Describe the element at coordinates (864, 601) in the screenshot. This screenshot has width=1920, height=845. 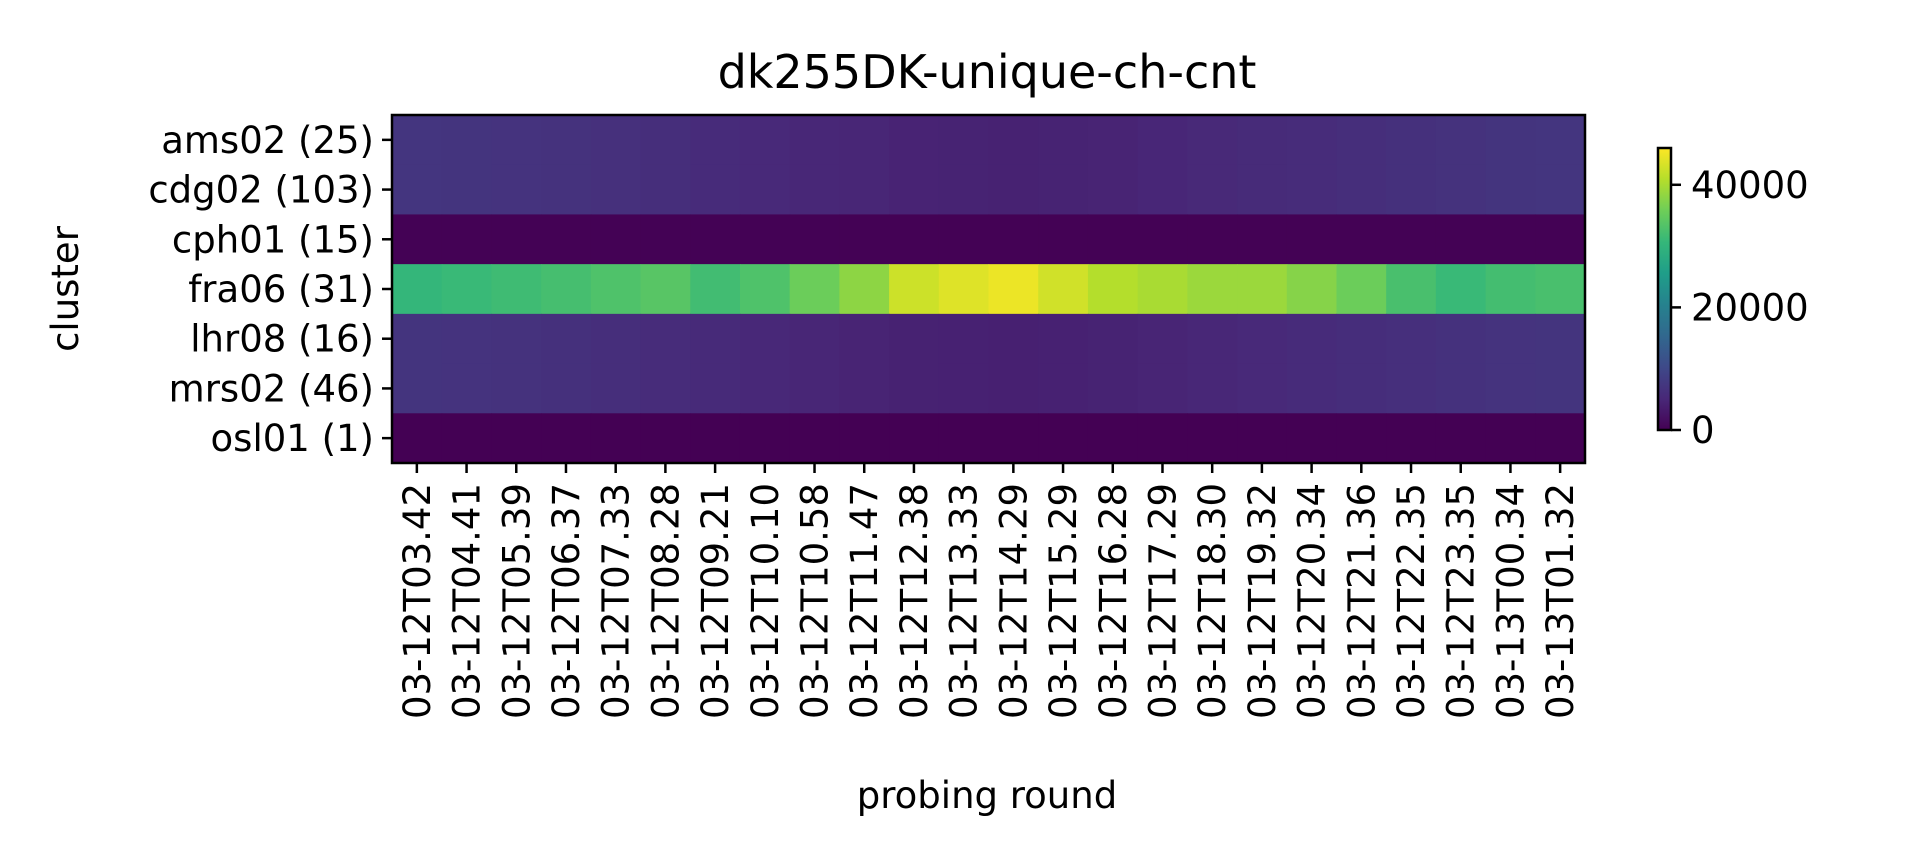
I see `x-tick-label: 03-12T11.47` at that location.